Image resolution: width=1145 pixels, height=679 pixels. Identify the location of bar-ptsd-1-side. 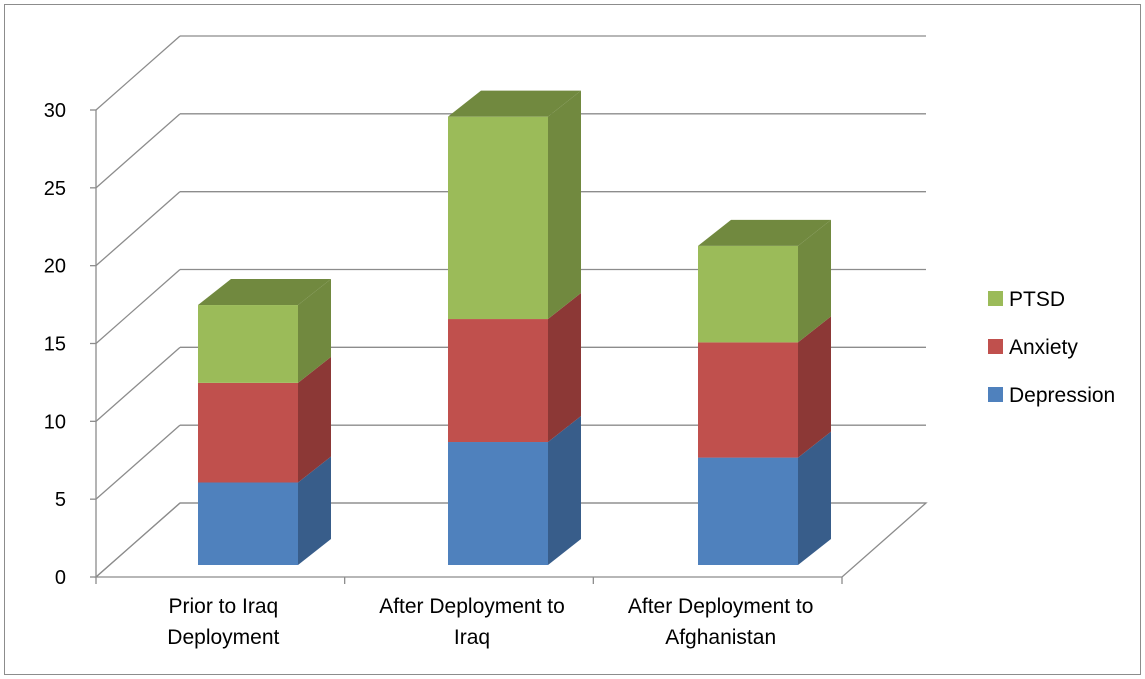
(564, 205).